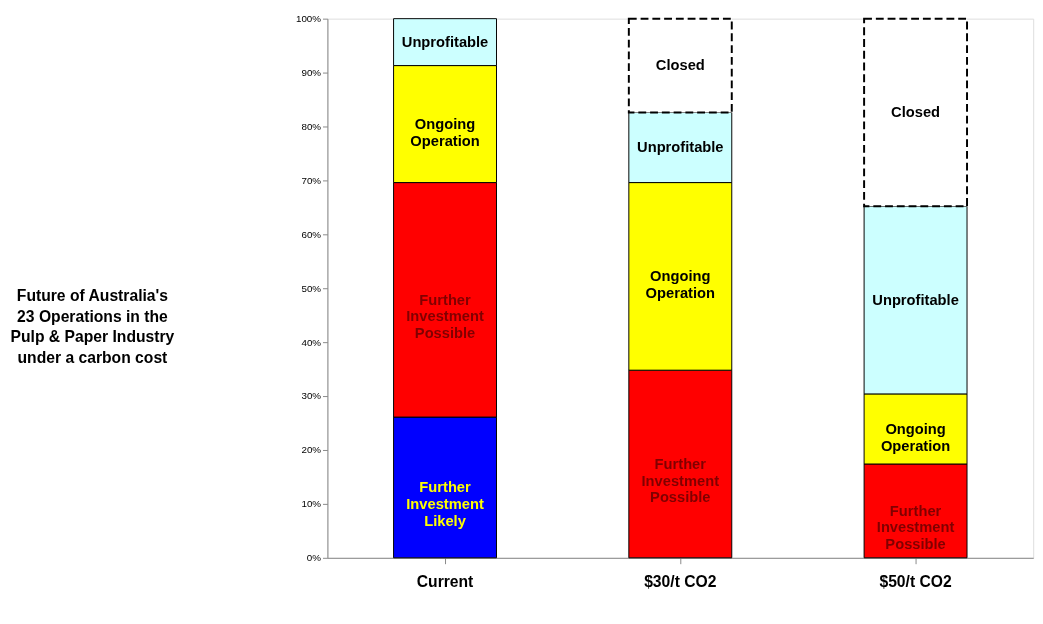 This screenshot has height=624, width=1043. Describe the element at coordinates (311, 342) in the screenshot. I see `y-tick-label: 40%` at that location.